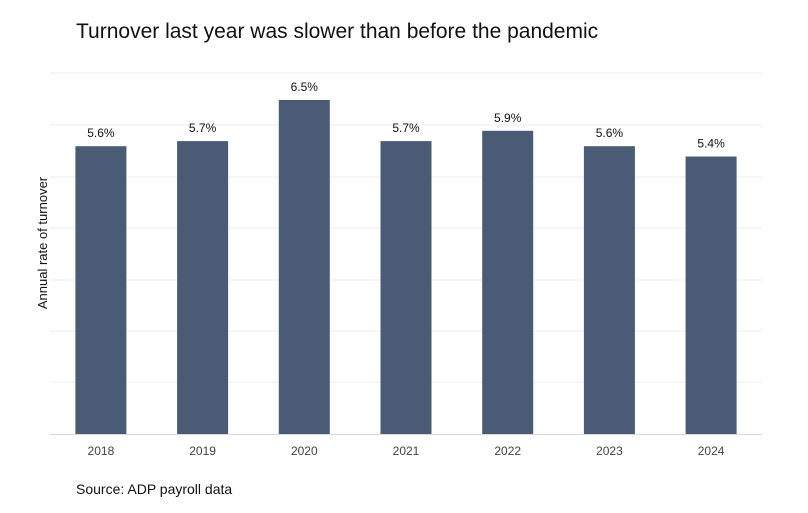  What do you see at coordinates (304, 451) in the screenshot?
I see `x-tick-2020: 2020` at bounding box center [304, 451].